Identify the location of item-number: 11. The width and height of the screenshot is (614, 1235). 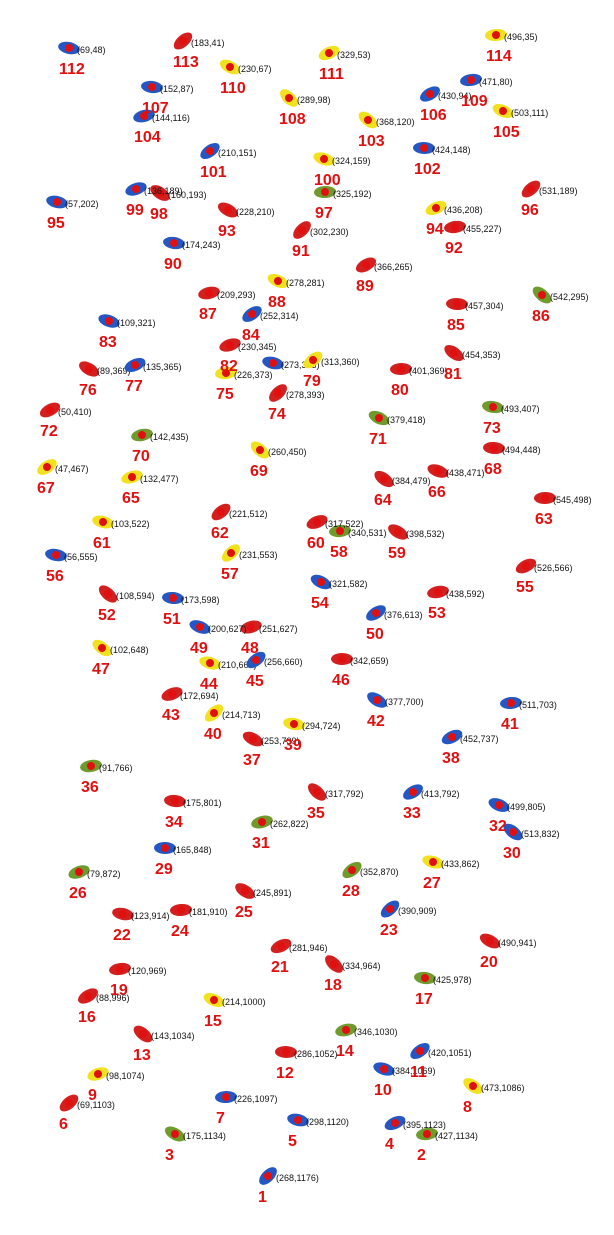
(418, 1072).